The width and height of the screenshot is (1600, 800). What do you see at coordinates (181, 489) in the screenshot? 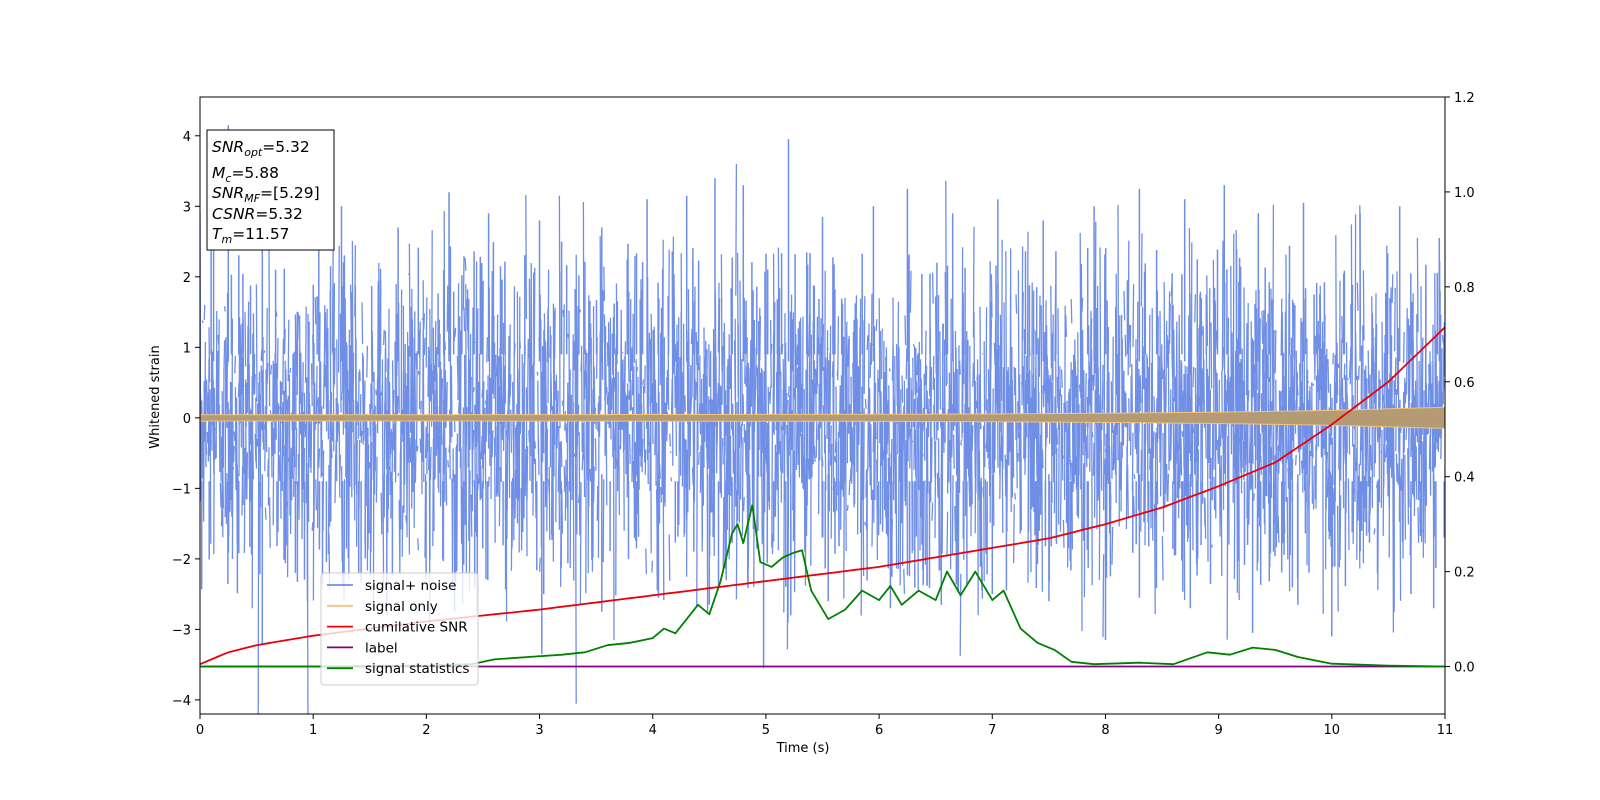
I see `y-left-tick-label: −1` at bounding box center [181, 489].